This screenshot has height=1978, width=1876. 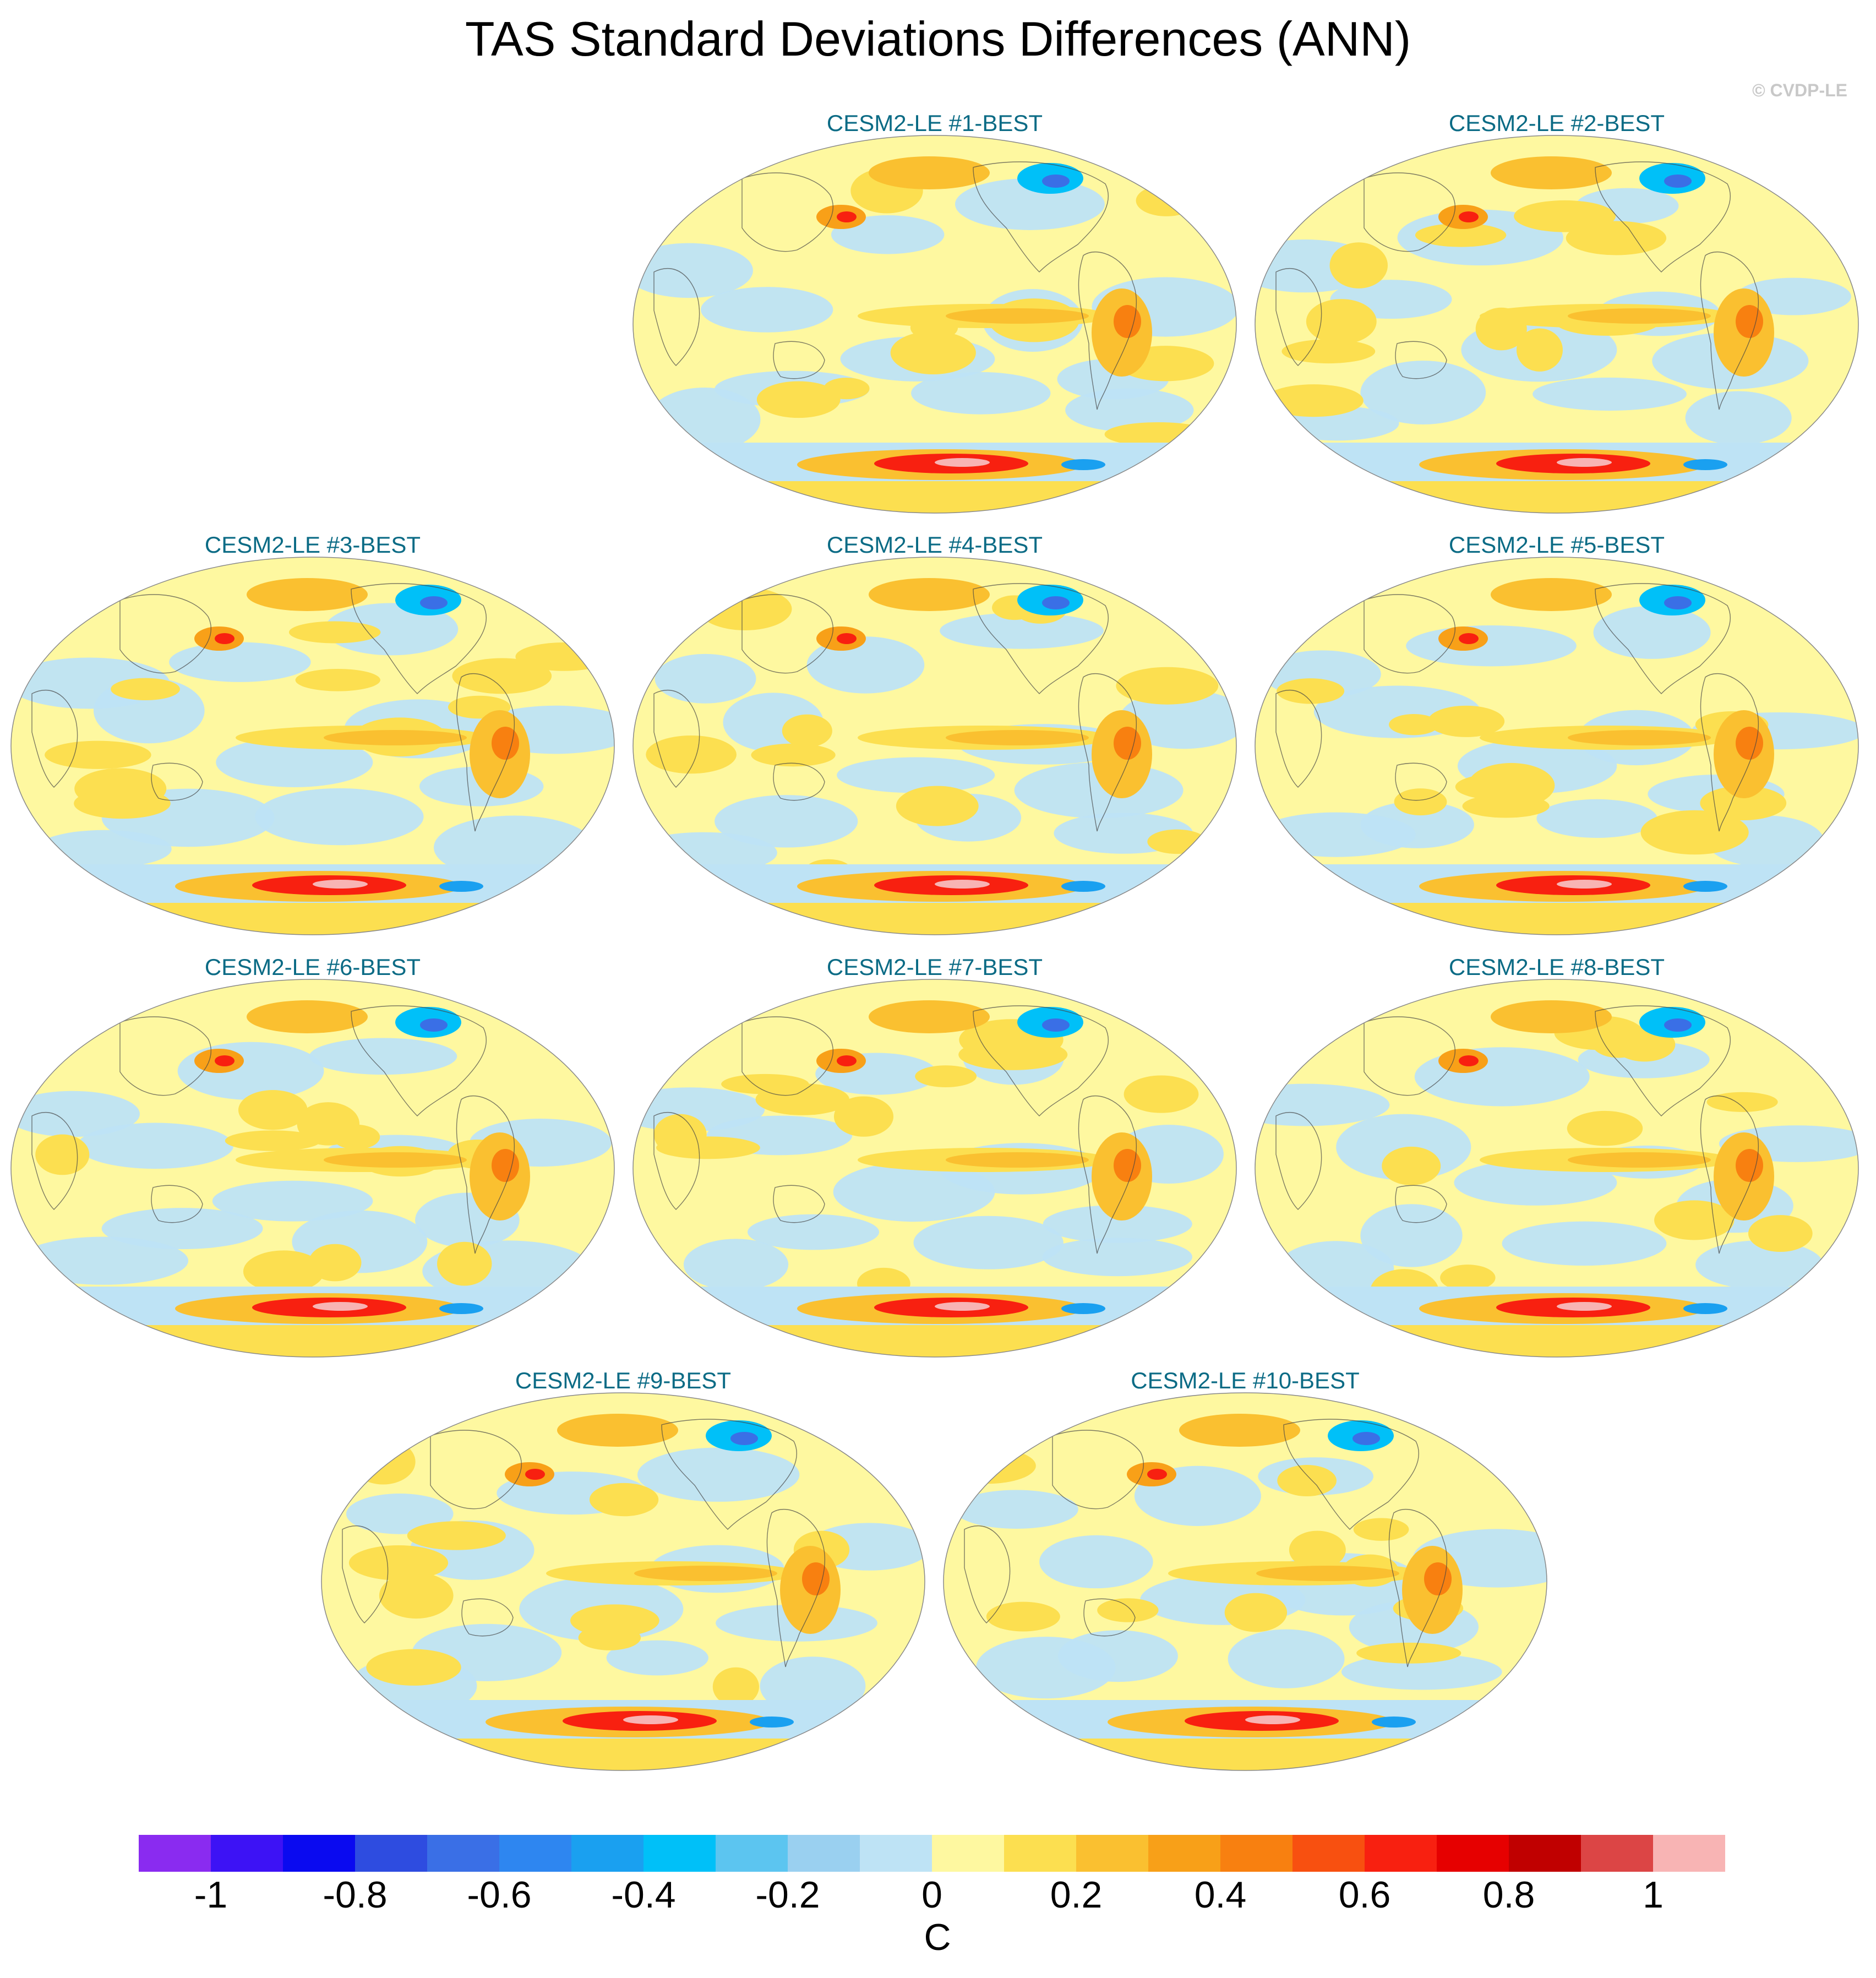 I want to click on panel-title: CESM2-LE #1-BEST, so click(x=935, y=123).